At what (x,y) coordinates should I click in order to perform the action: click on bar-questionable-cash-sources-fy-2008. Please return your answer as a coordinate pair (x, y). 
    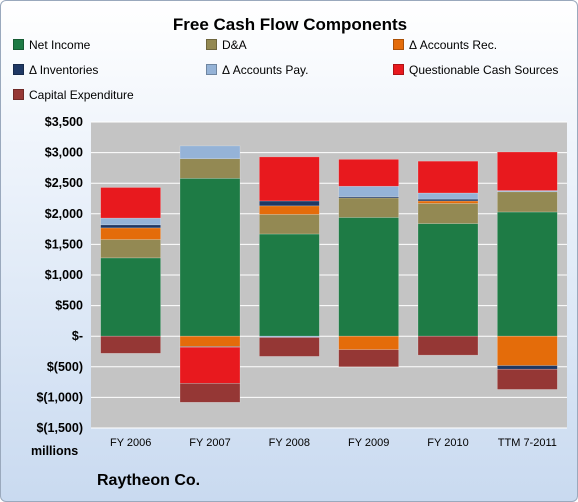
    Looking at the image, I should click on (289, 179).